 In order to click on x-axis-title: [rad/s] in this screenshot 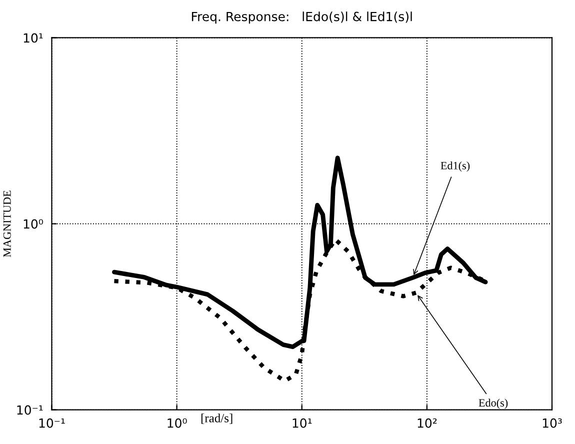, I will do `click(216, 419)`.